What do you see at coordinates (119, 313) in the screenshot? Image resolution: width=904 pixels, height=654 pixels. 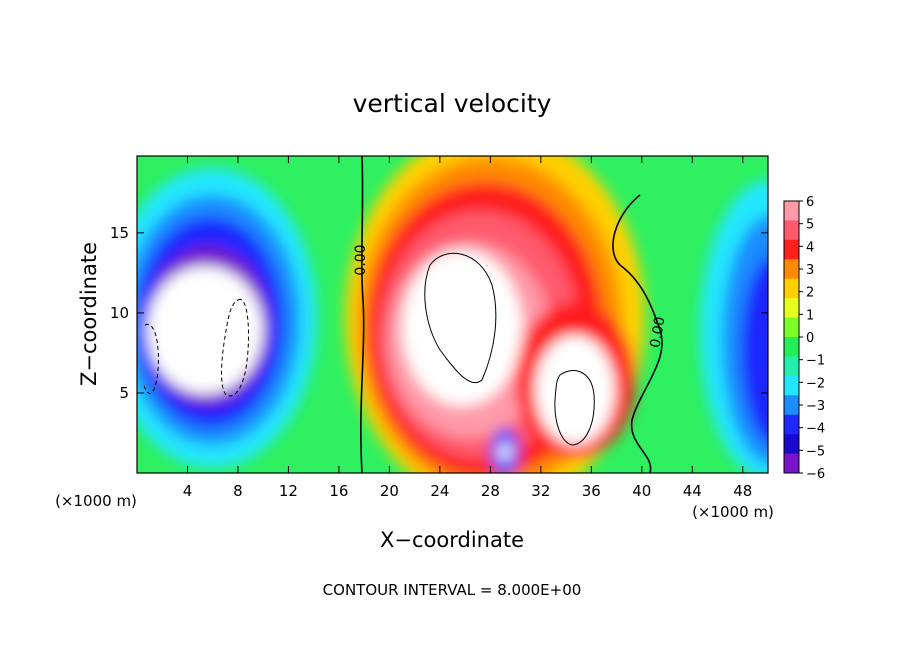 I see `y-tick-label: 10` at bounding box center [119, 313].